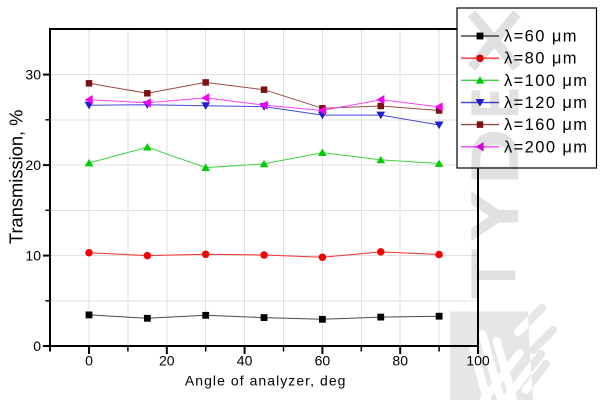 The width and height of the screenshot is (600, 400). I want to click on svg-text: Y, so click(494, 216).